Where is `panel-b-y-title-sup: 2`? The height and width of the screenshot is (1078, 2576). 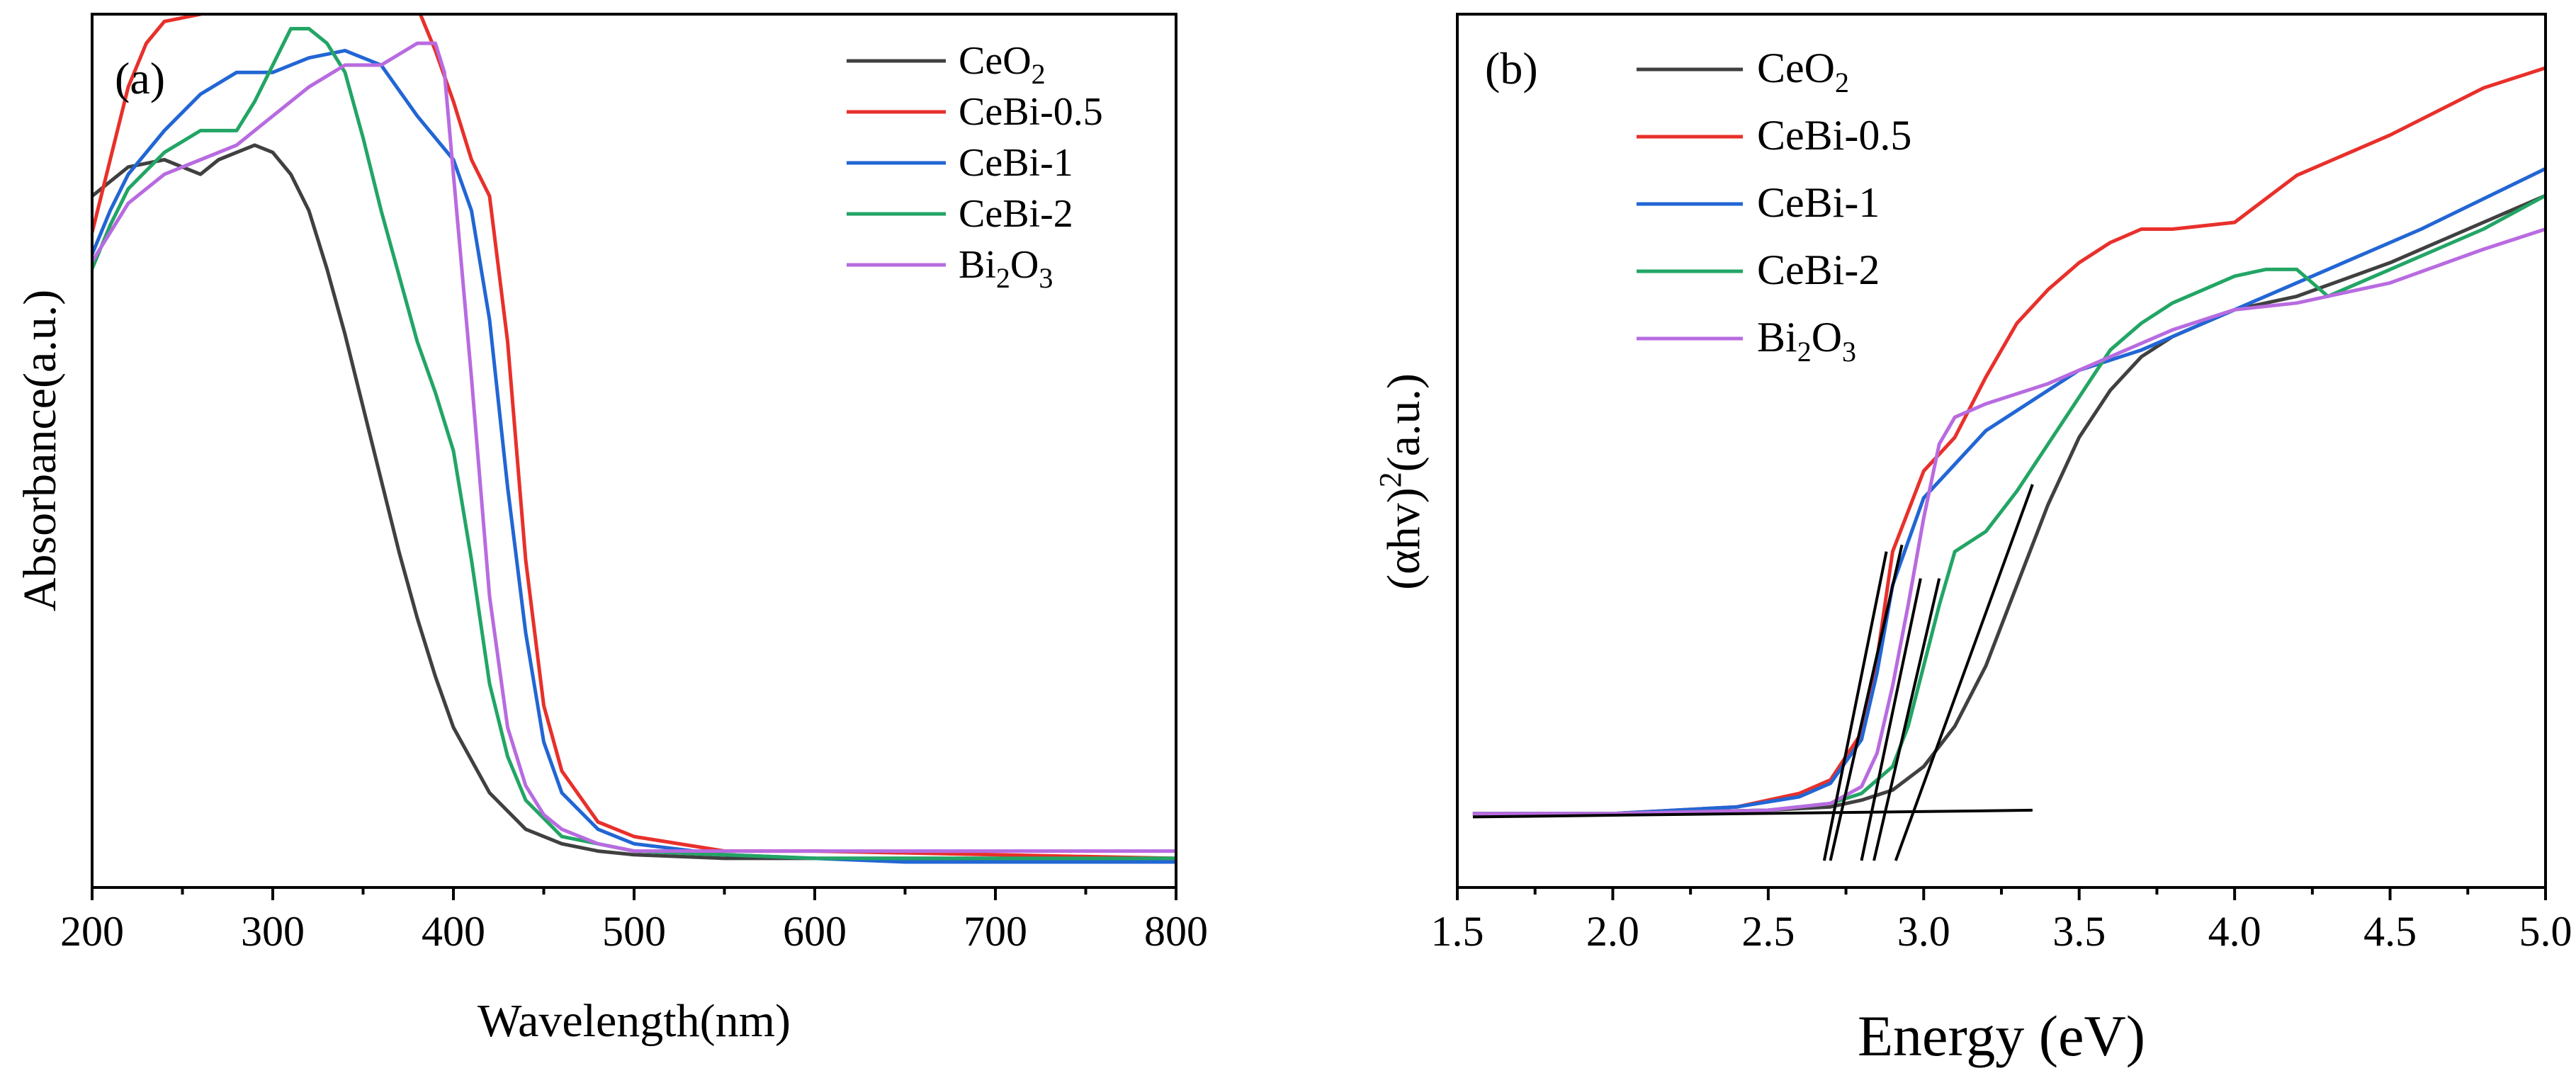
panel-b-y-title-sup: 2 is located at coordinates (1390, 480).